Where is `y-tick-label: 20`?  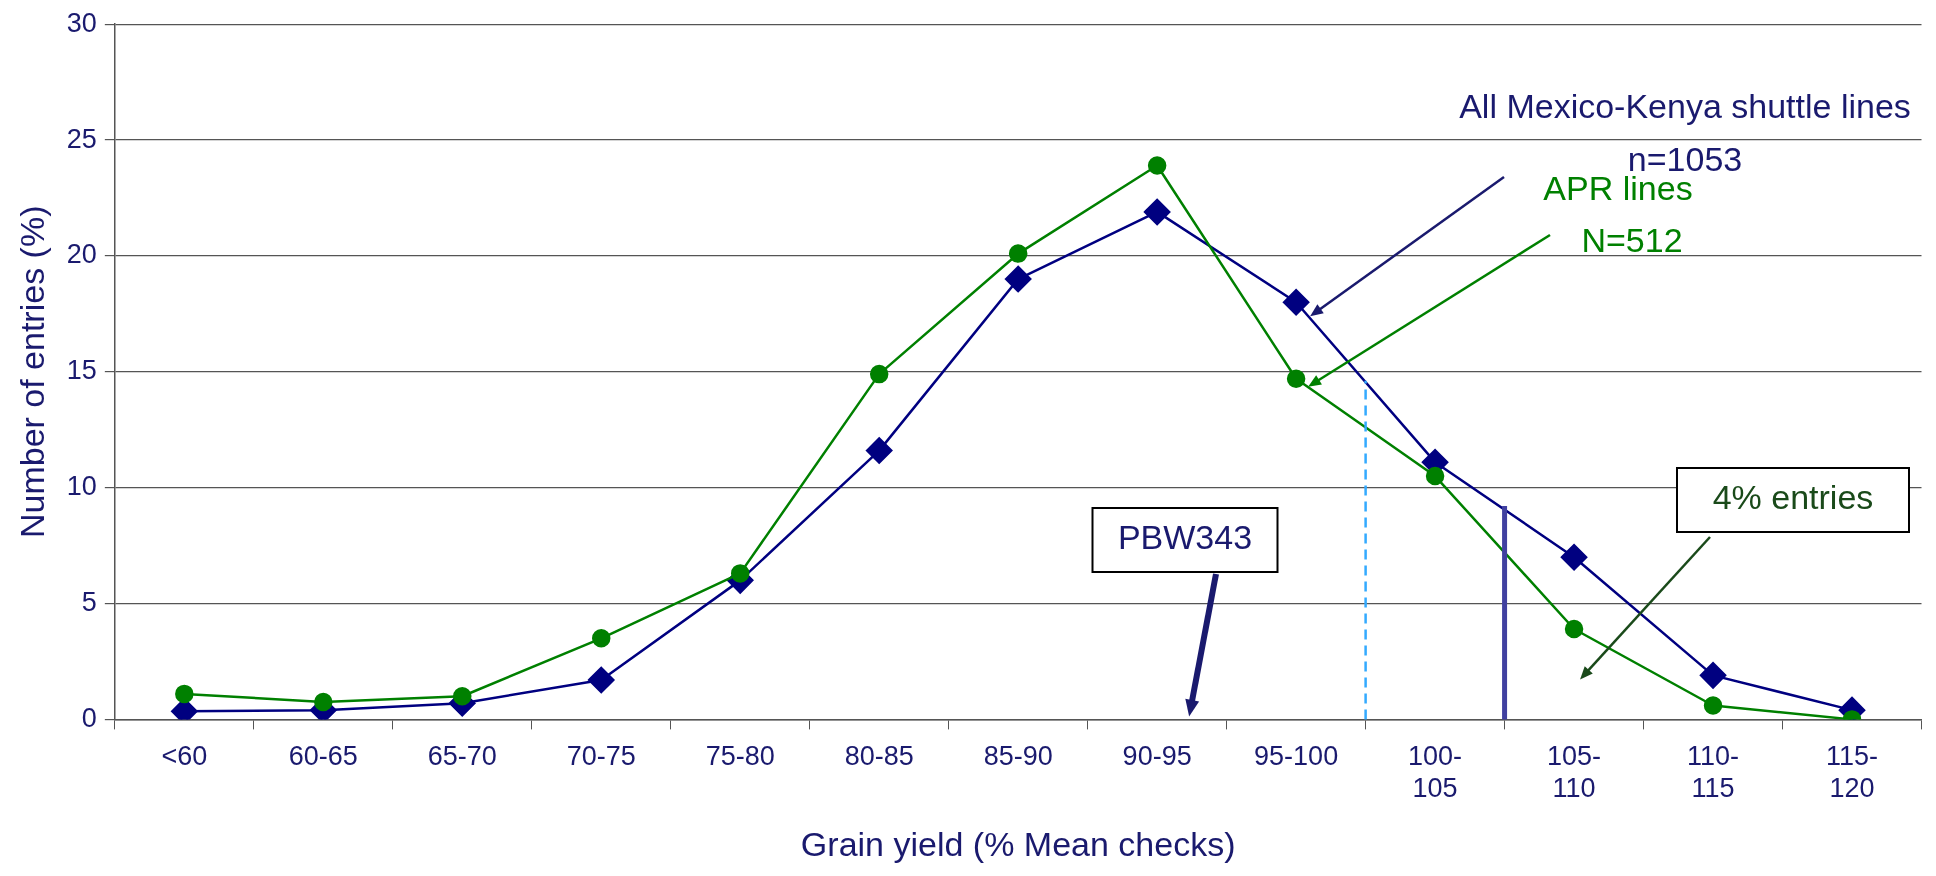
y-tick-label: 20 is located at coordinates (81, 254).